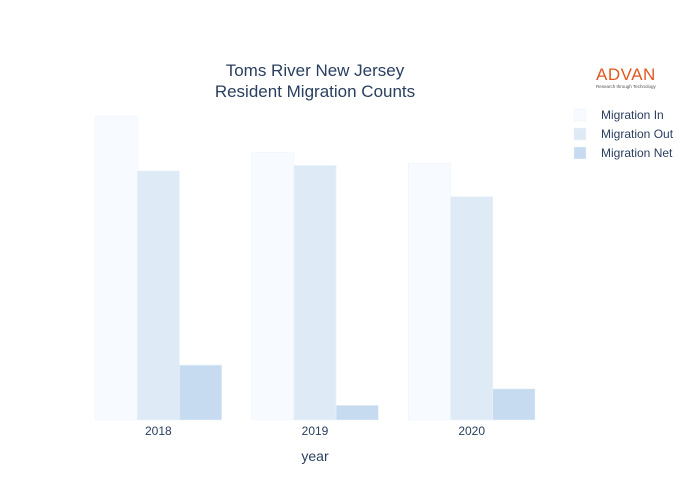 This screenshot has height=500, width=700. I want to click on logo-wordmark: ADVAN, so click(626, 74).